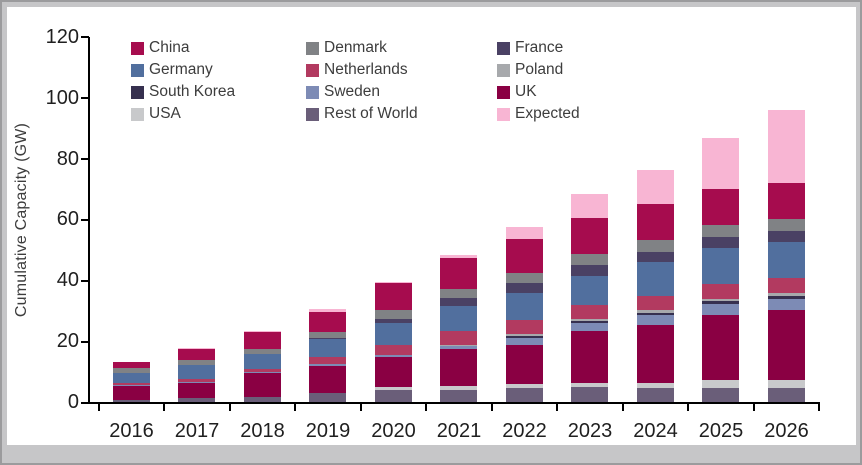  I want to click on y-tick-label: 120, so click(62, 36).